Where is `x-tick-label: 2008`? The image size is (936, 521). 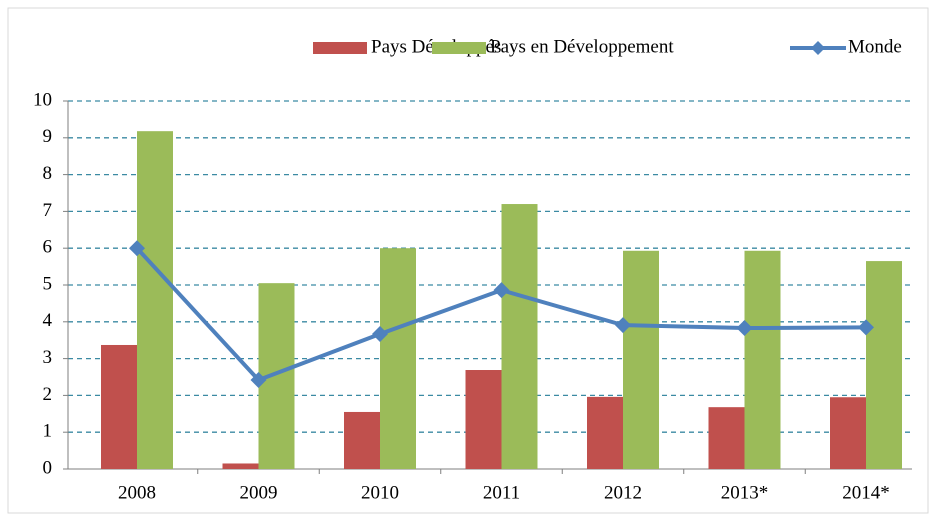
x-tick-label: 2008 is located at coordinates (137, 492).